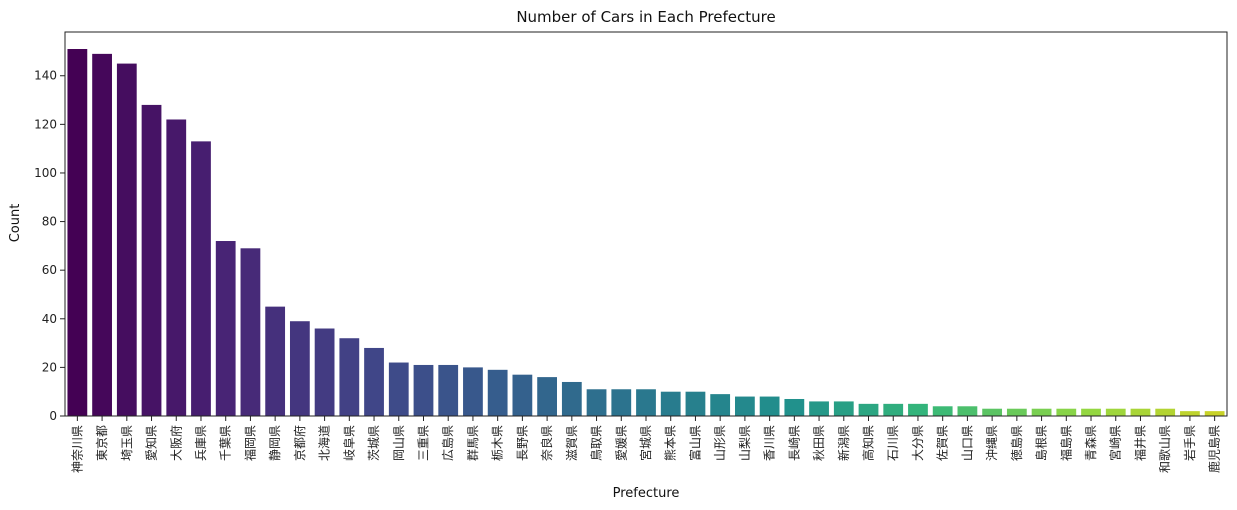 This screenshot has height=510, width=1237. What do you see at coordinates (201, 443) in the screenshot?
I see `x-tick-label: 兵庫県` at bounding box center [201, 443].